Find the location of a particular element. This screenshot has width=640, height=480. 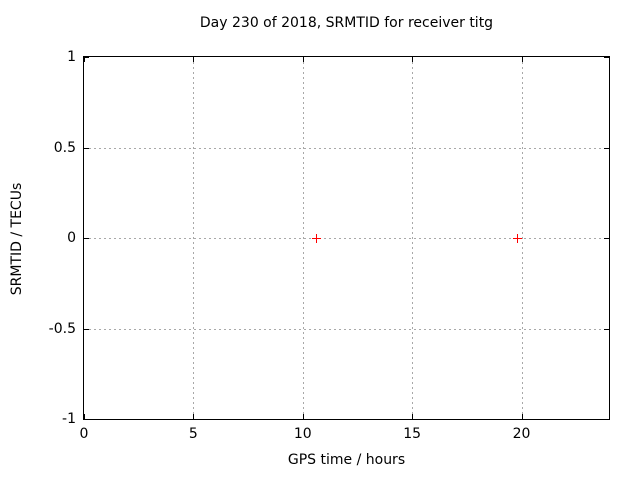

x-tick-label: 20 is located at coordinates (521, 434).